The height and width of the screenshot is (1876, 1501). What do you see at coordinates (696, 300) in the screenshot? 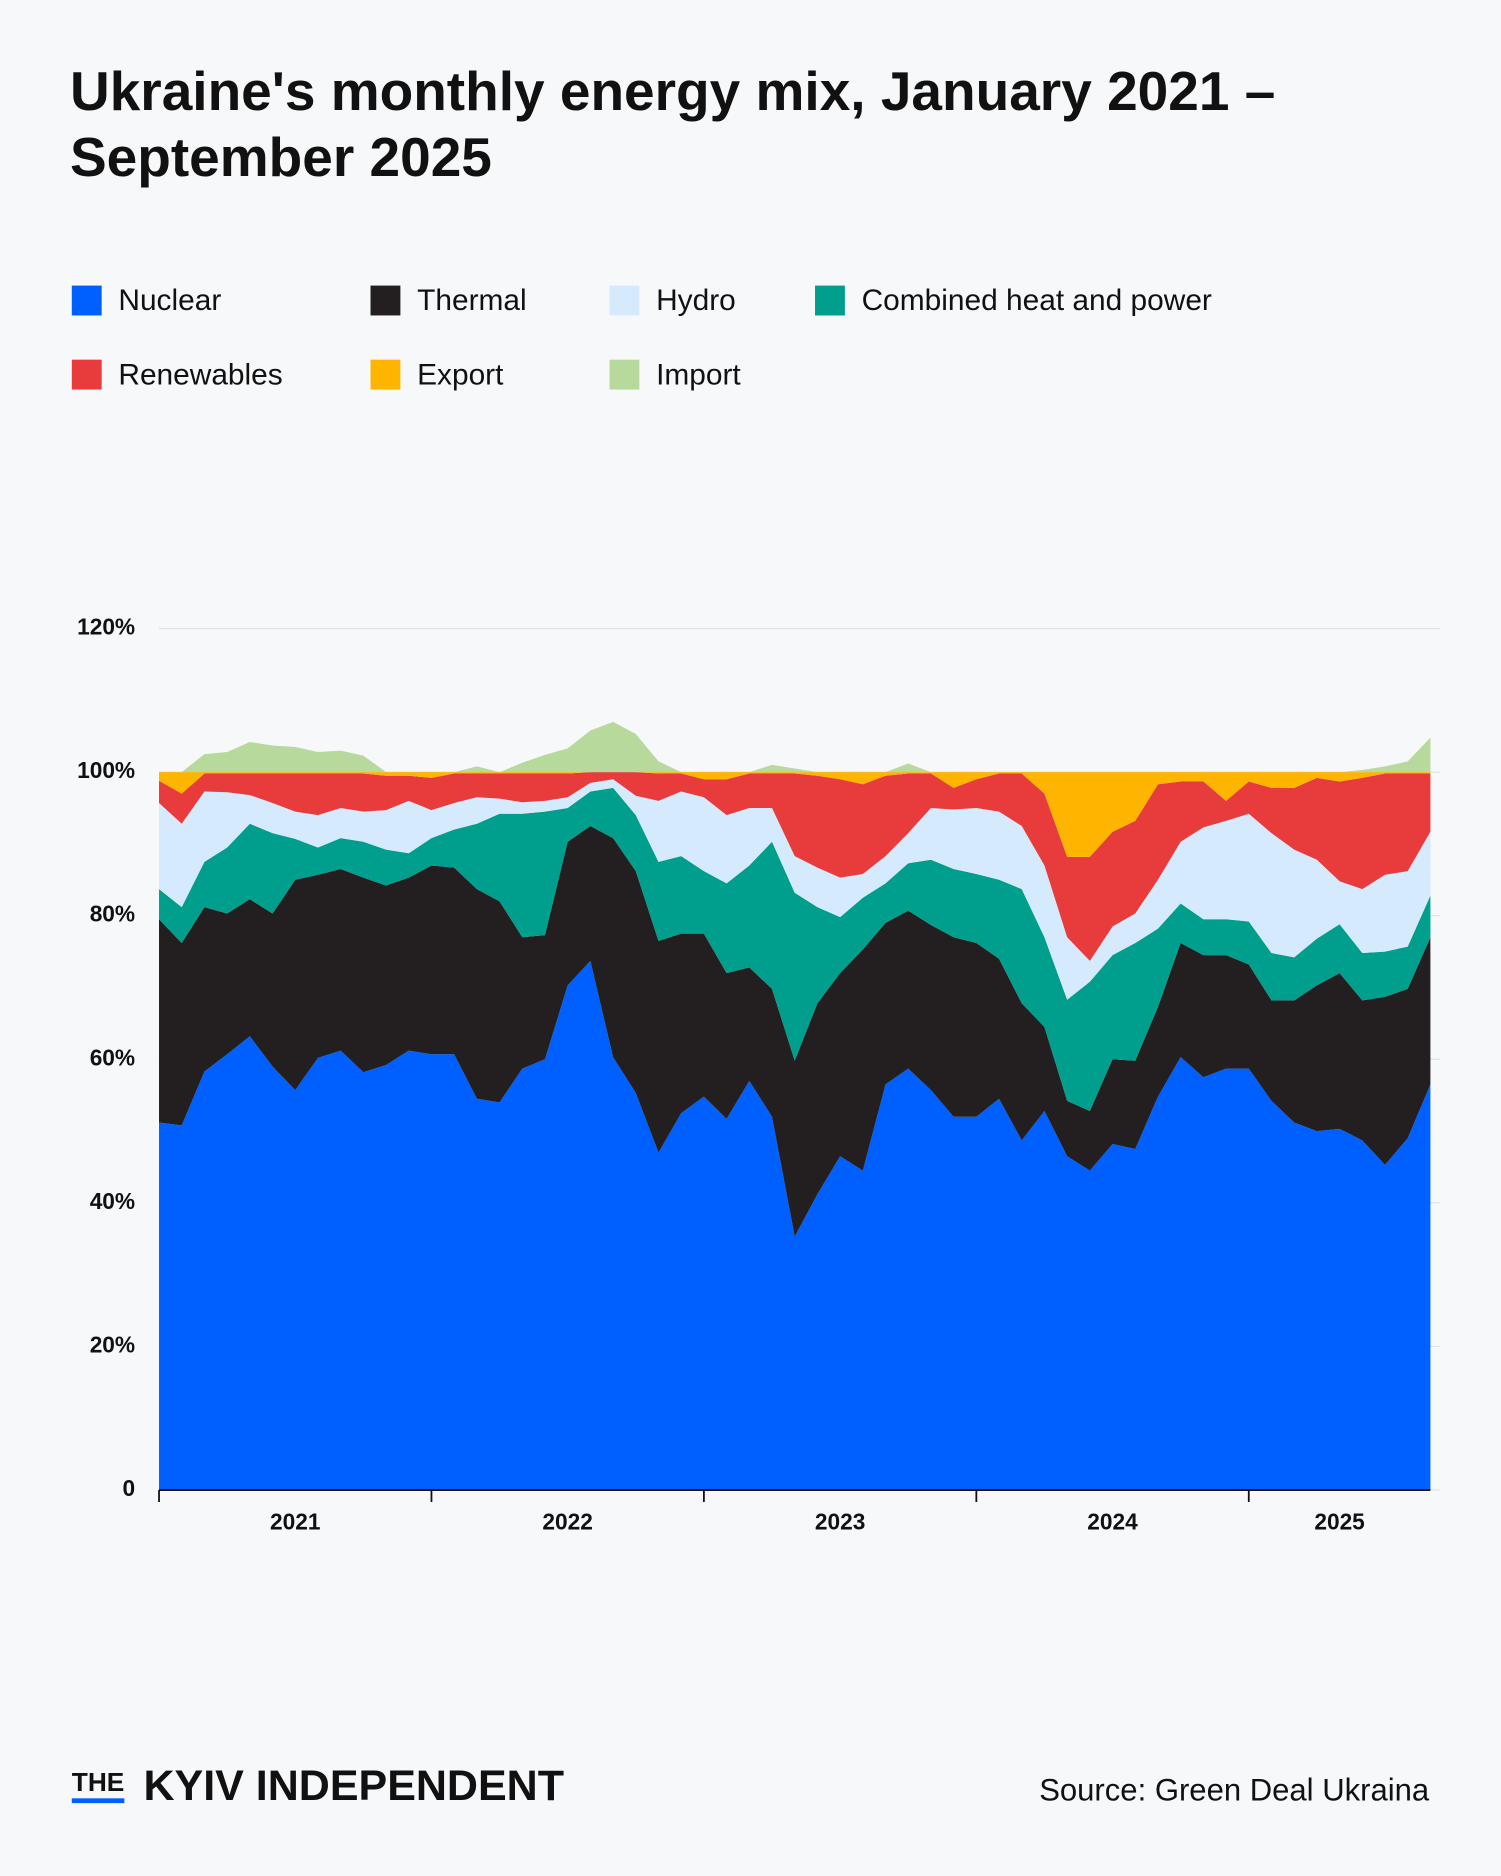
I see `legend-label: Hydro` at bounding box center [696, 300].